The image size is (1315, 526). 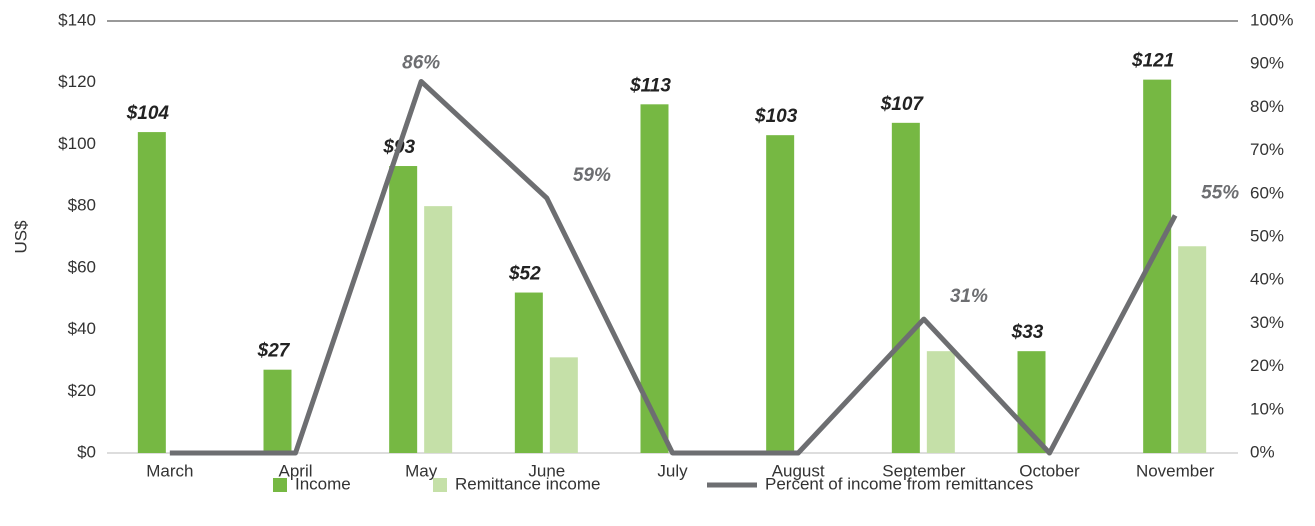 I want to click on y-tick-label: $140, so click(x=77, y=19).